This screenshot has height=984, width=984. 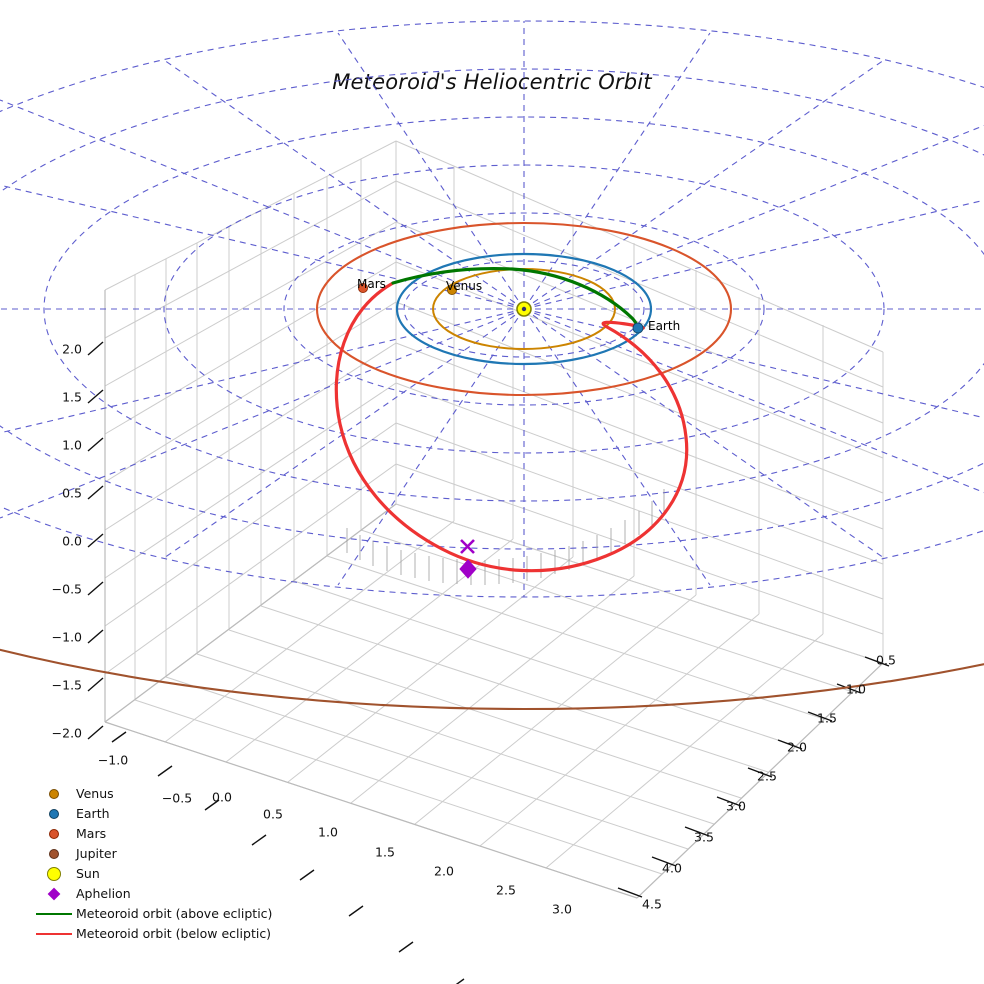 I want to click on legend-item-aphelion: Aphelion, so click(x=167, y=894).